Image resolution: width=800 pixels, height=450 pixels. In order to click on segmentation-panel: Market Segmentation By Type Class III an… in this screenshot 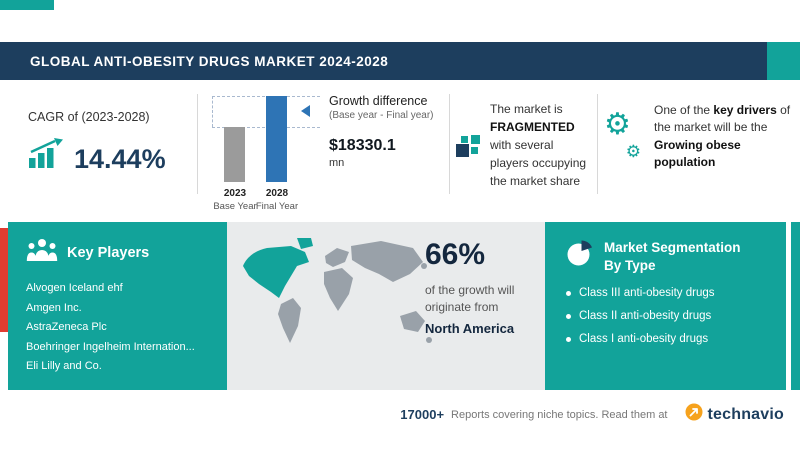, I will do `click(665, 306)`.